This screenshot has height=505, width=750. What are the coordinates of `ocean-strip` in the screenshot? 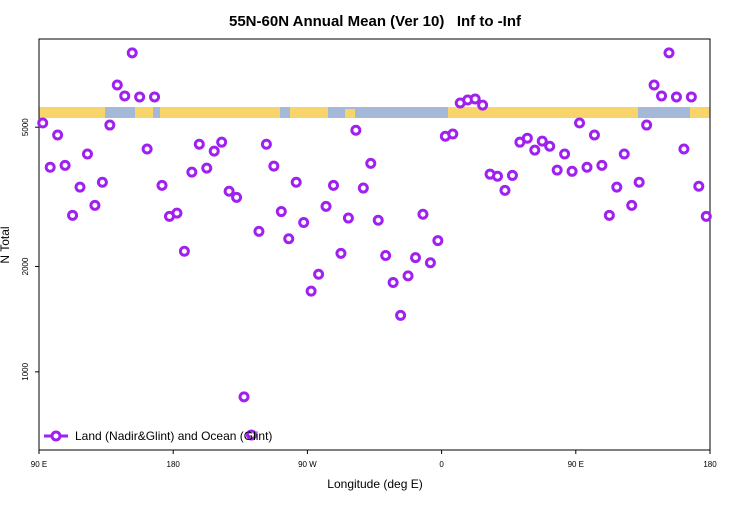 It's located at (374, 112).